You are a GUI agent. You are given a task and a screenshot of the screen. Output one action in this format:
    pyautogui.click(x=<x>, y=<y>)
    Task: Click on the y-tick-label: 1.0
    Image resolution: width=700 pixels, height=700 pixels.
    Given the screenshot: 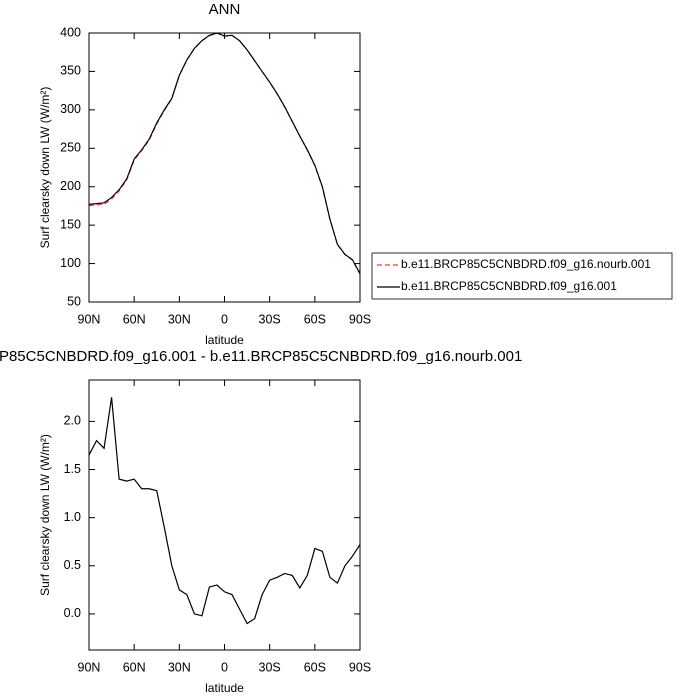 What is the action you would take?
    pyautogui.click(x=72, y=517)
    